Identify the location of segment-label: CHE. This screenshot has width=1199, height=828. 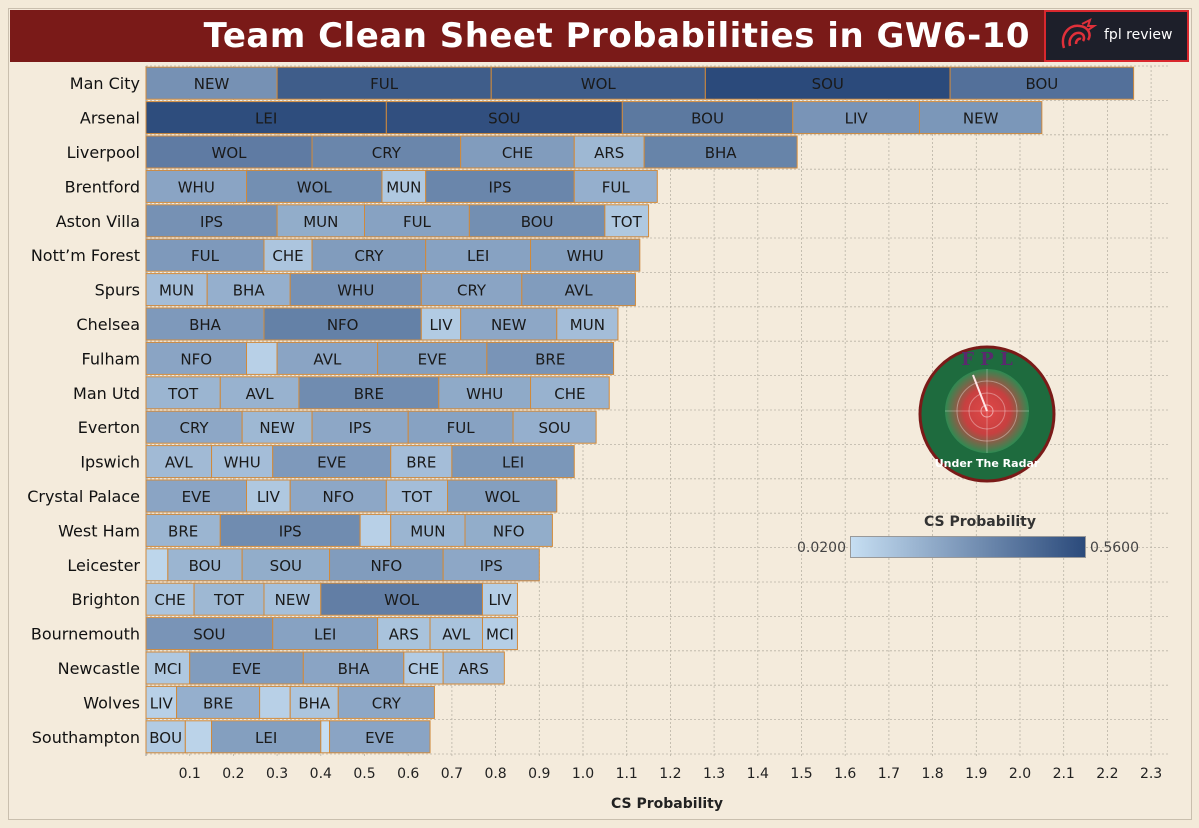
(569, 394).